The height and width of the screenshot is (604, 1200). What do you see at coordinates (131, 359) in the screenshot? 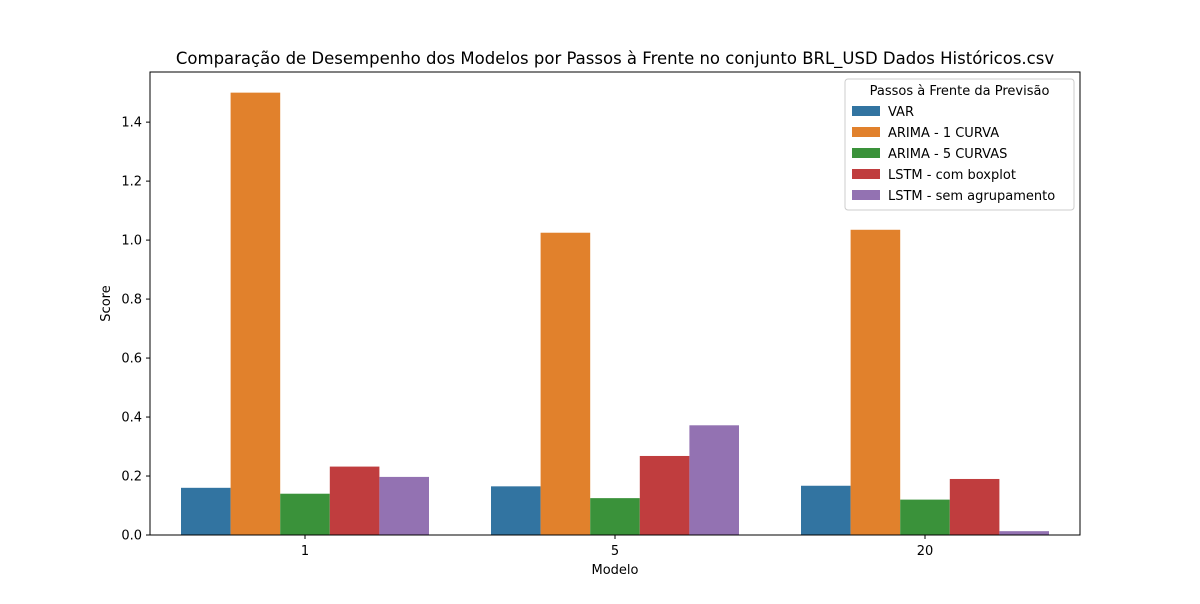
I see `y-tick-label: 0.6` at bounding box center [131, 359].